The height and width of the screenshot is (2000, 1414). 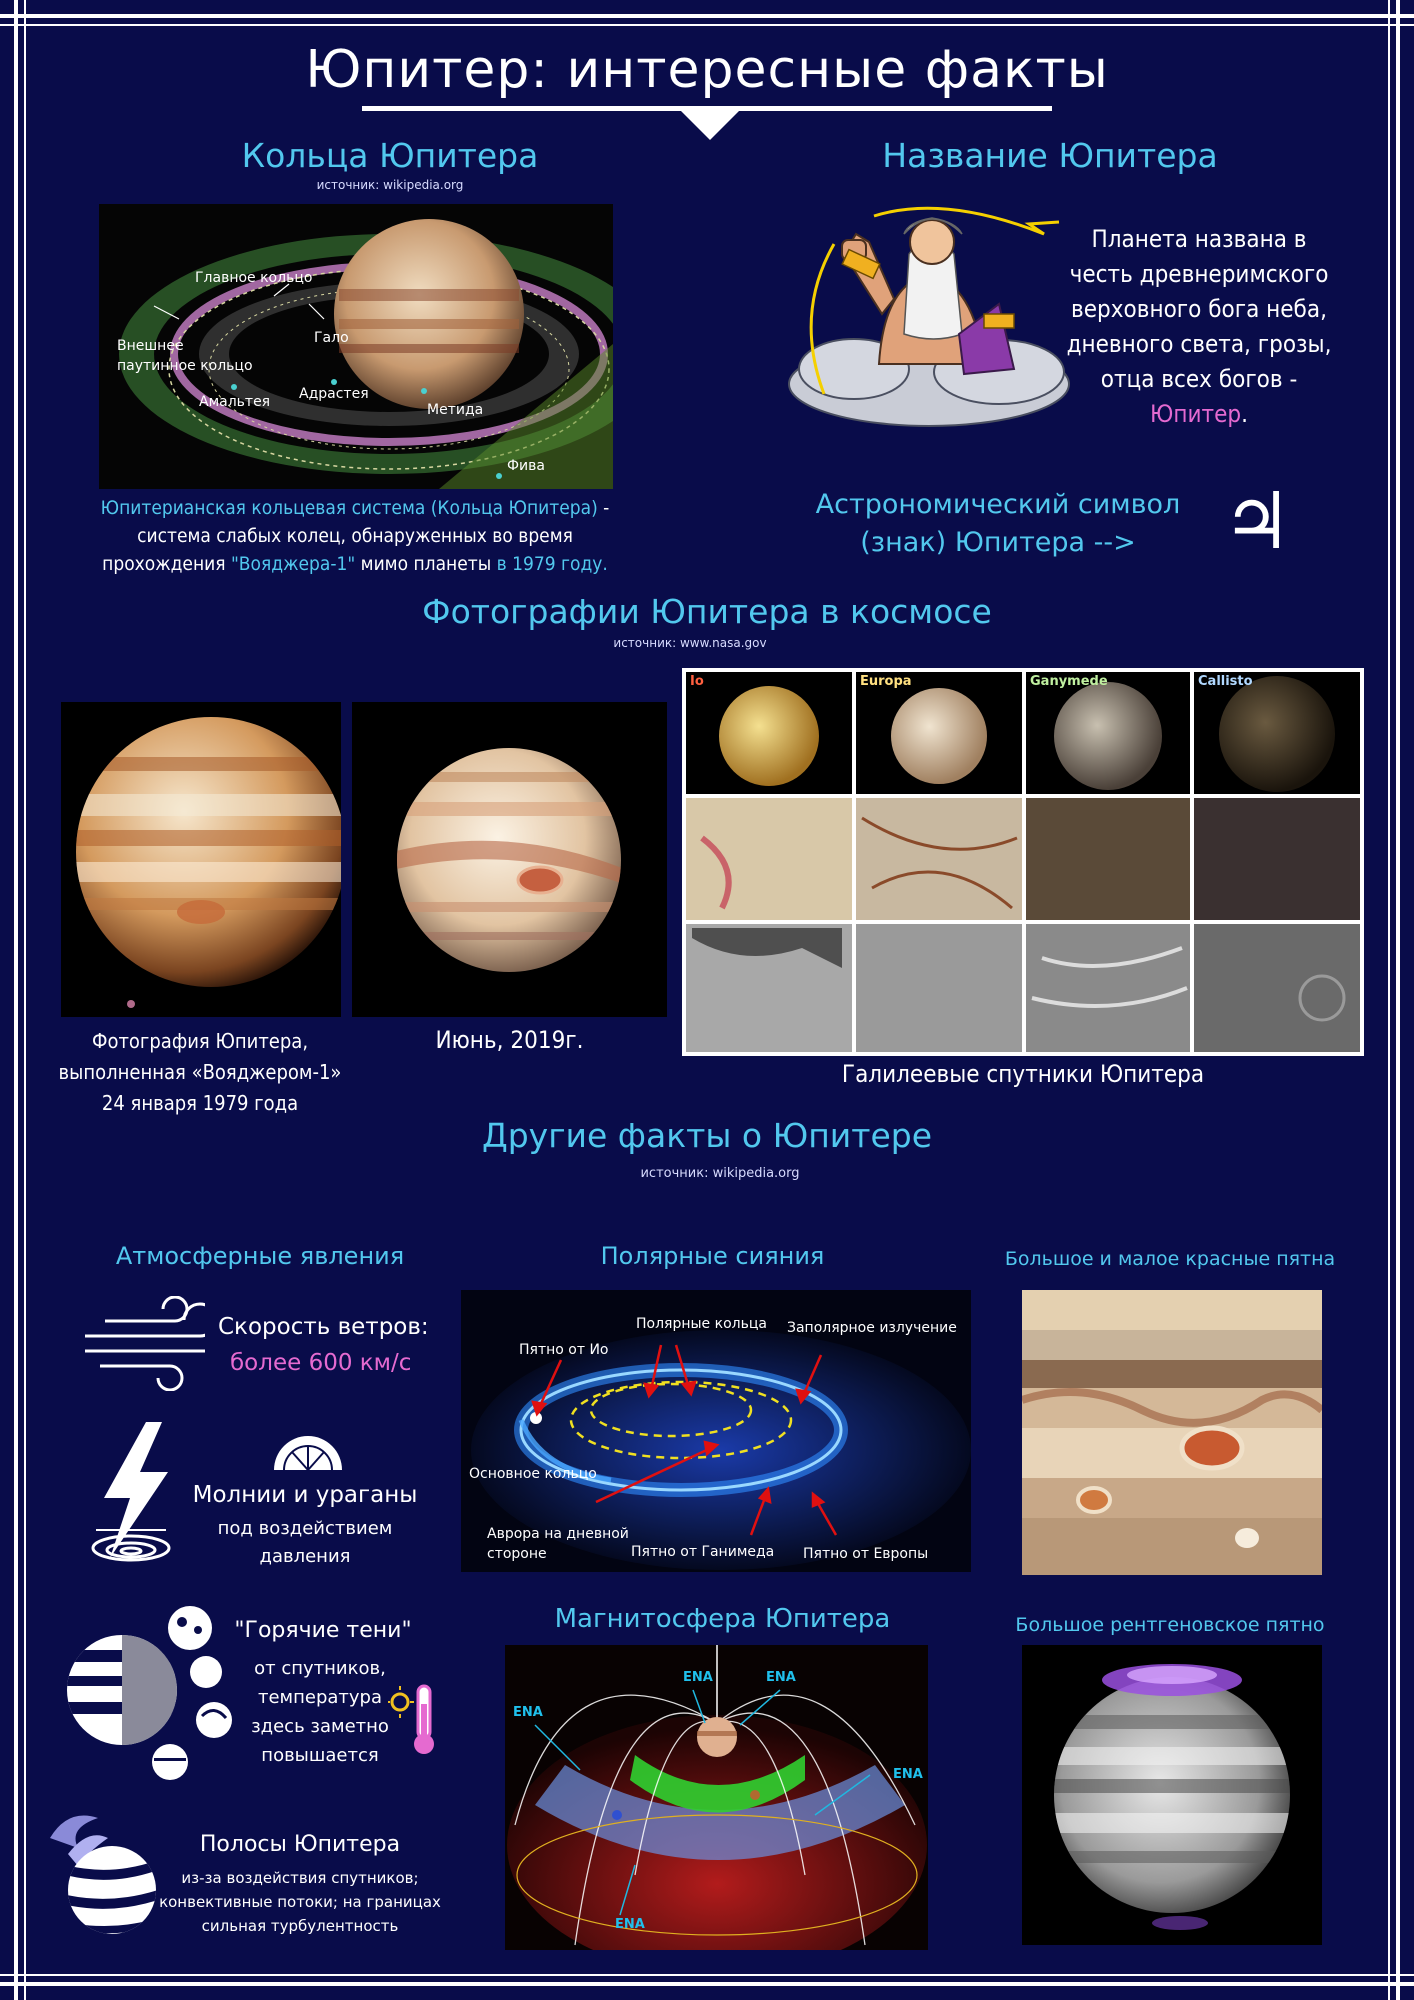 What do you see at coordinates (323, 1327) in the screenshot?
I see `wind-label: Скорость ветров:` at bounding box center [323, 1327].